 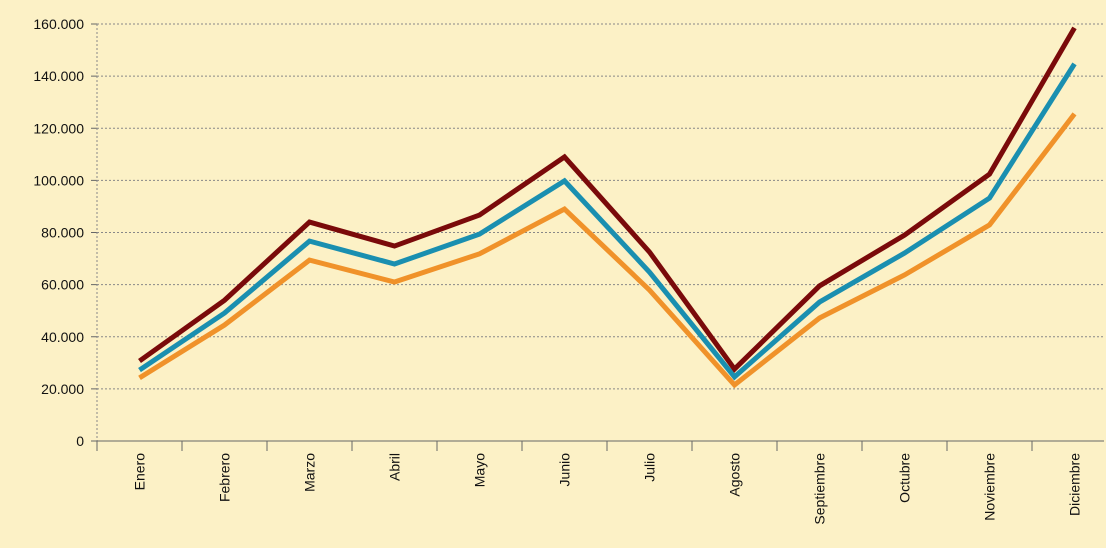 What do you see at coordinates (62, 389) in the screenshot?
I see `y-tick-label: 20.000` at bounding box center [62, 389].